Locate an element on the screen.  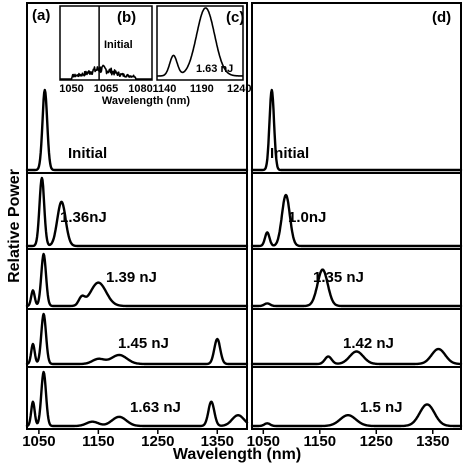
inset-b-tick-label-2: 1080 is located at coordinates (140, 89).